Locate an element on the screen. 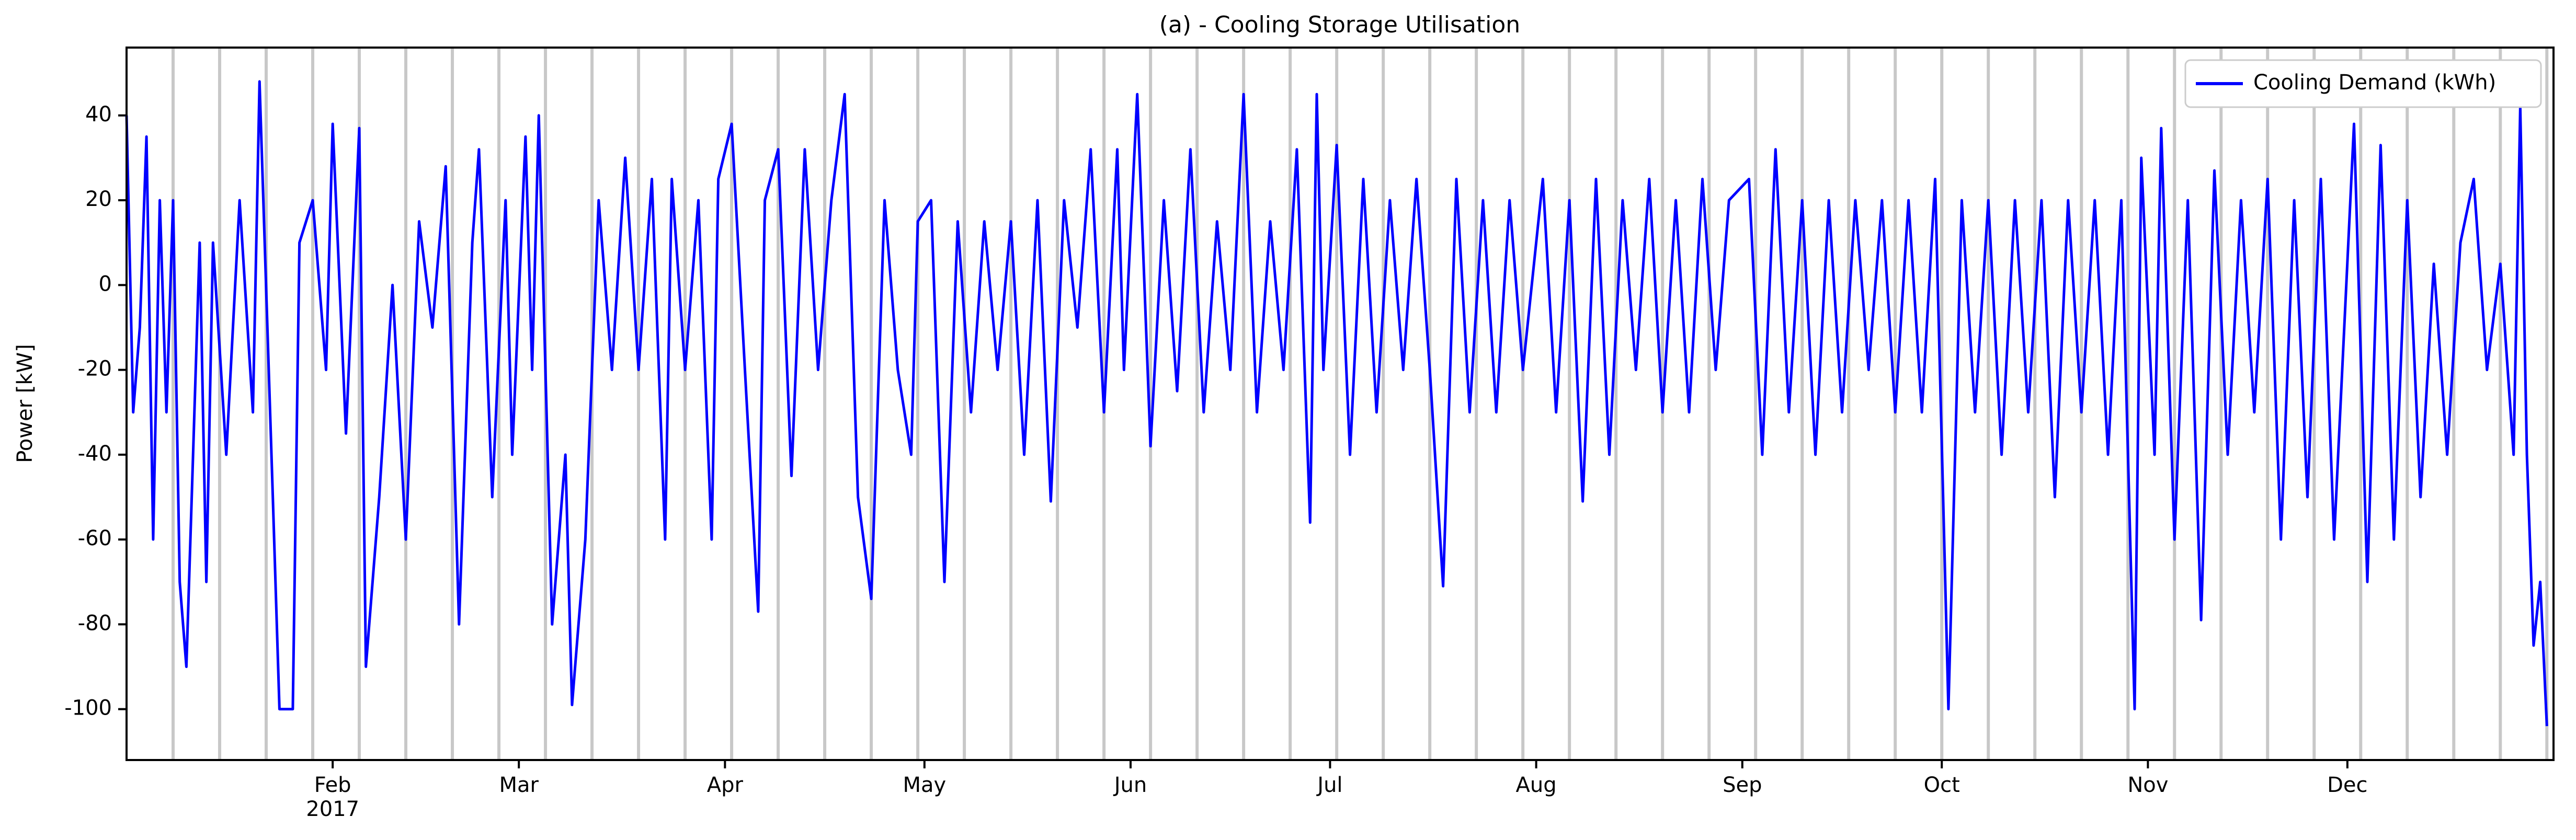 The height and width of the screenshot is (840, 2576). x-tick-label: Oct is located at coordinates (1942, 785).